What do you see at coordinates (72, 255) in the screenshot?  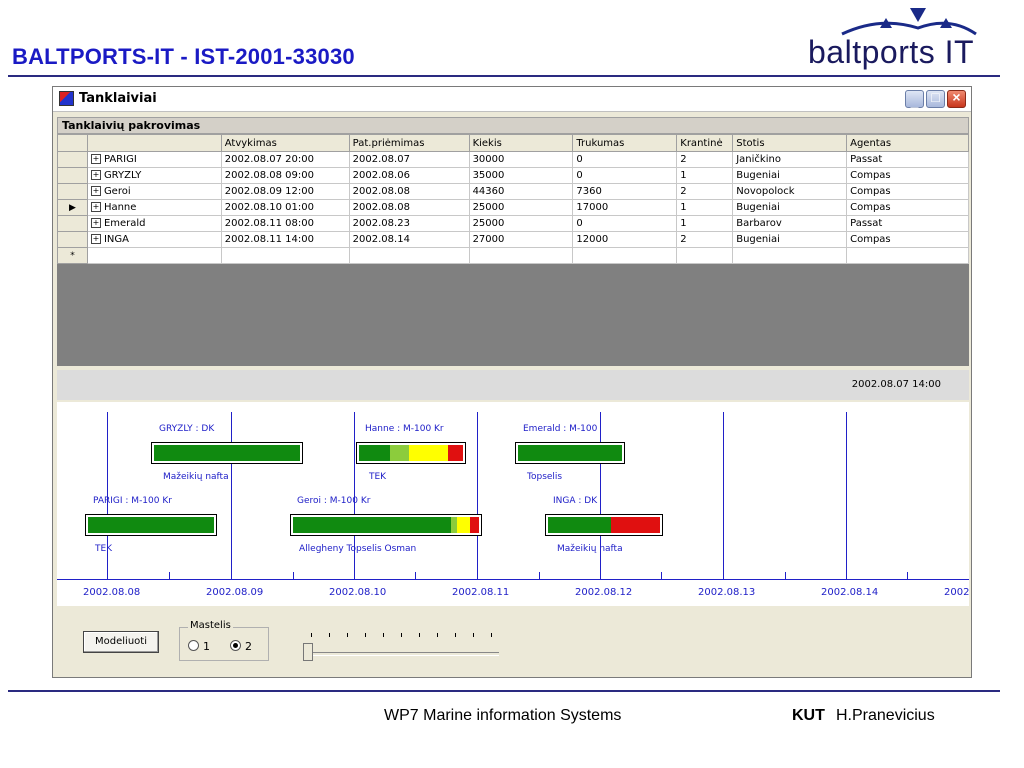 I see `new-row-marker-icon: *` at bounding box center [72, 255].